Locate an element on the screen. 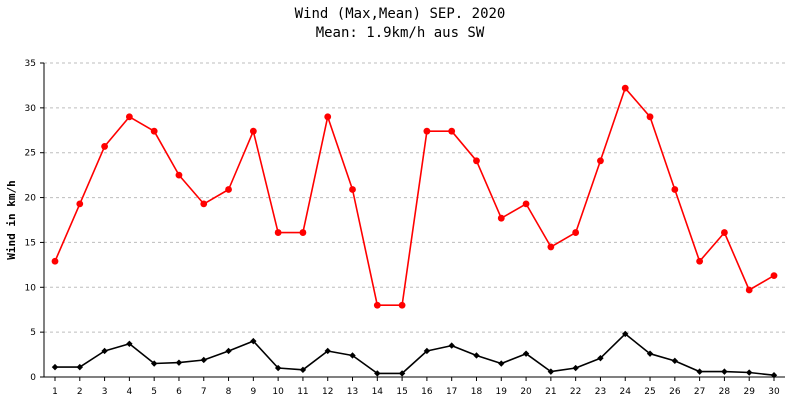 The width and height of the screenshot is (800, 400). x-tick-label-22: 22 is located at coordinates (575, 392).